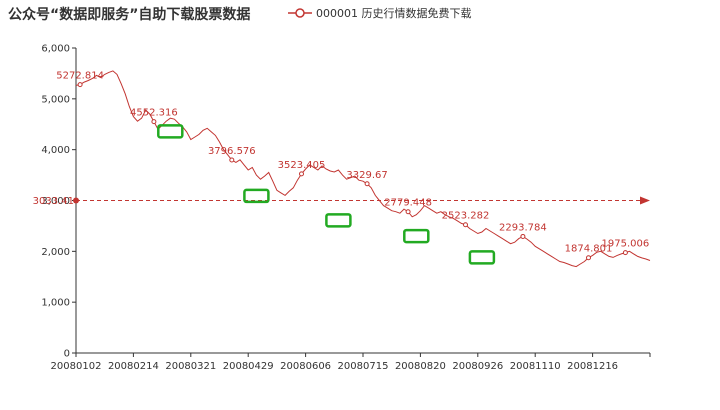  Describe the element at coordinates (76, 200) in the screenshot. I see `mark-line-start-dot` at that location.